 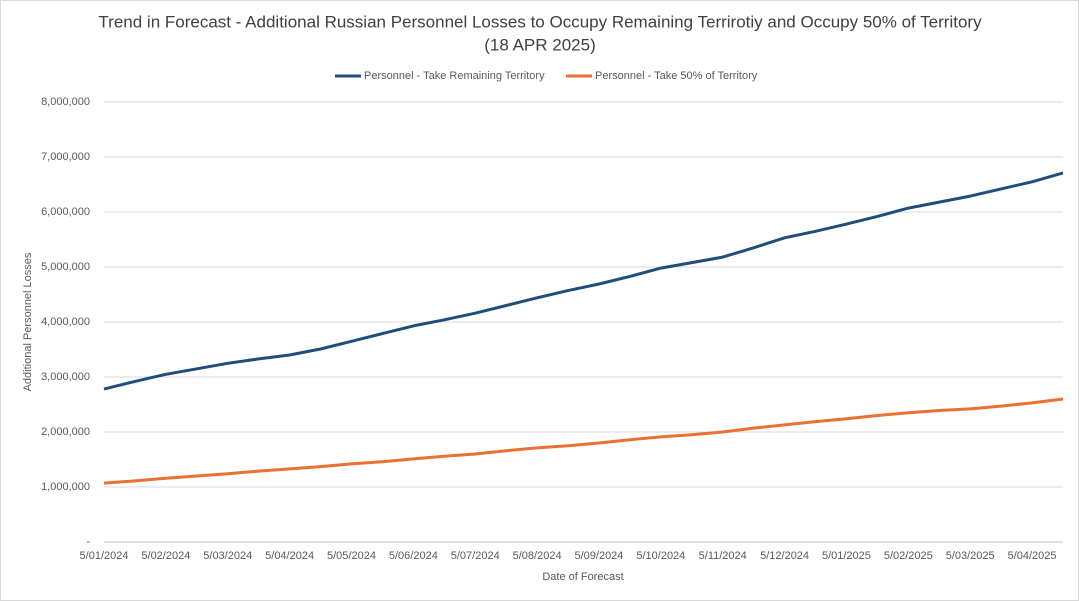 I want to click on x-tick-label: 5/01/2025, so click(x=846, y=556).